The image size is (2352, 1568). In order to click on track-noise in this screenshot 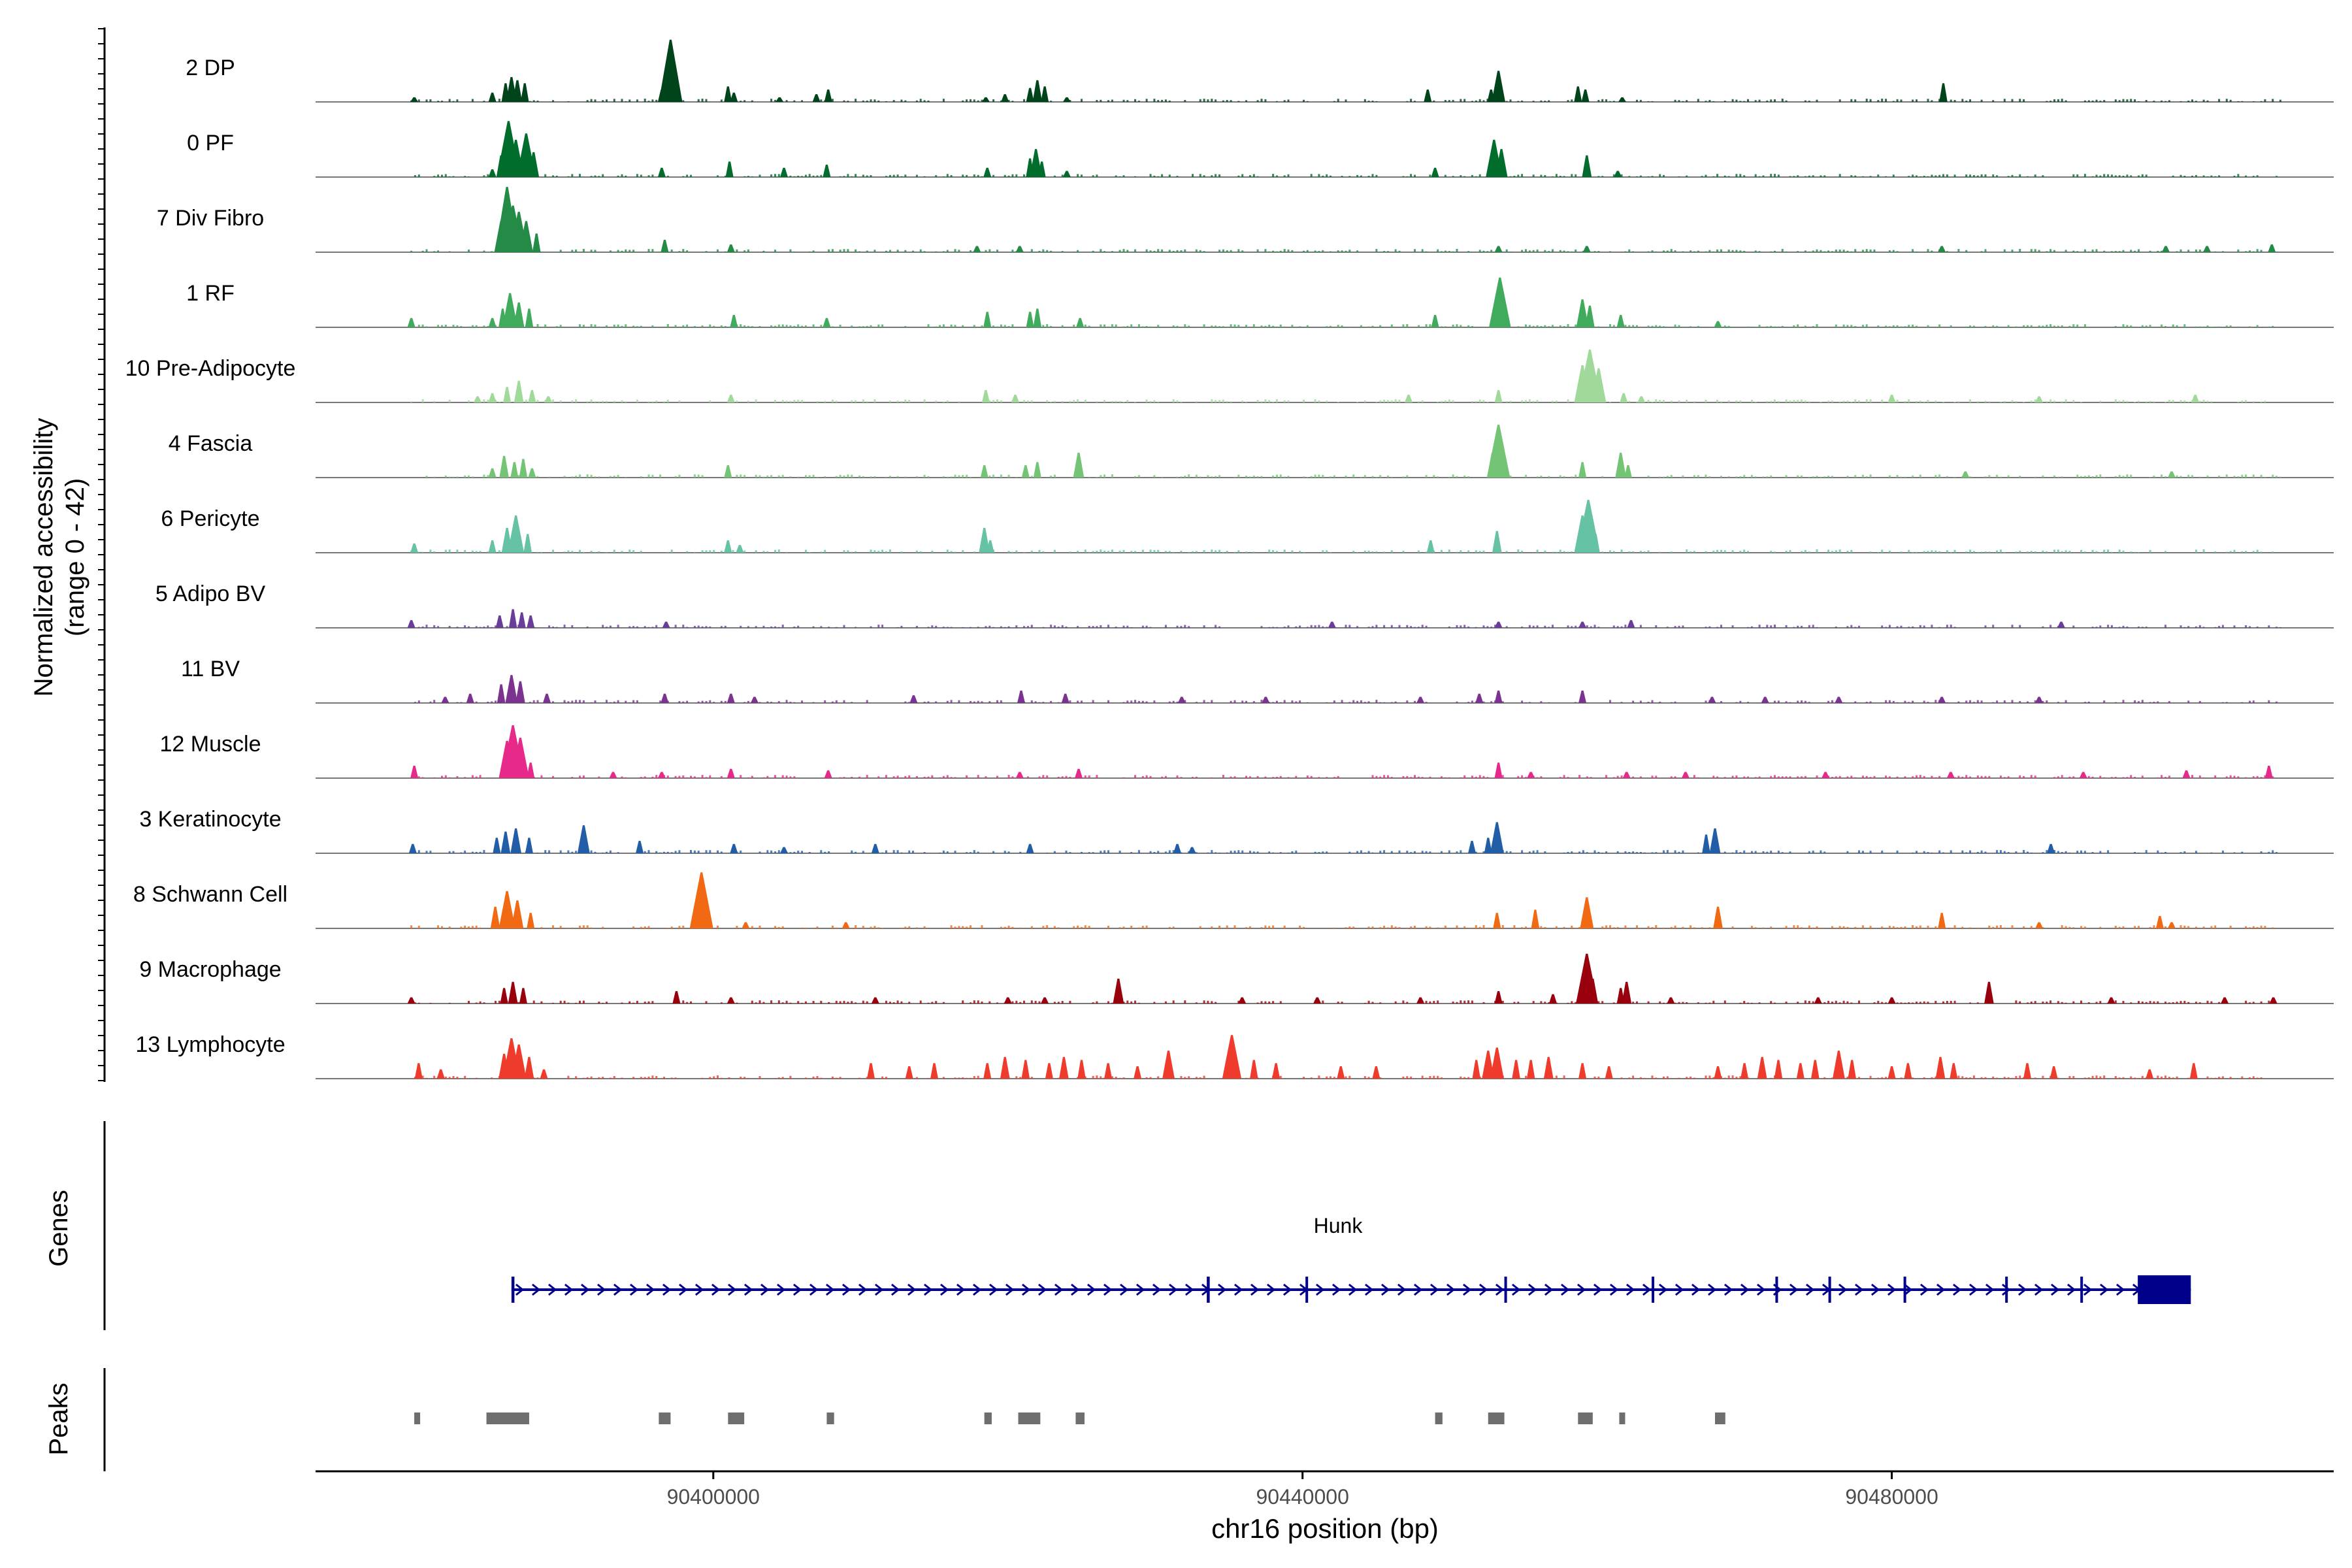, I will do `click(1338, 400)`.